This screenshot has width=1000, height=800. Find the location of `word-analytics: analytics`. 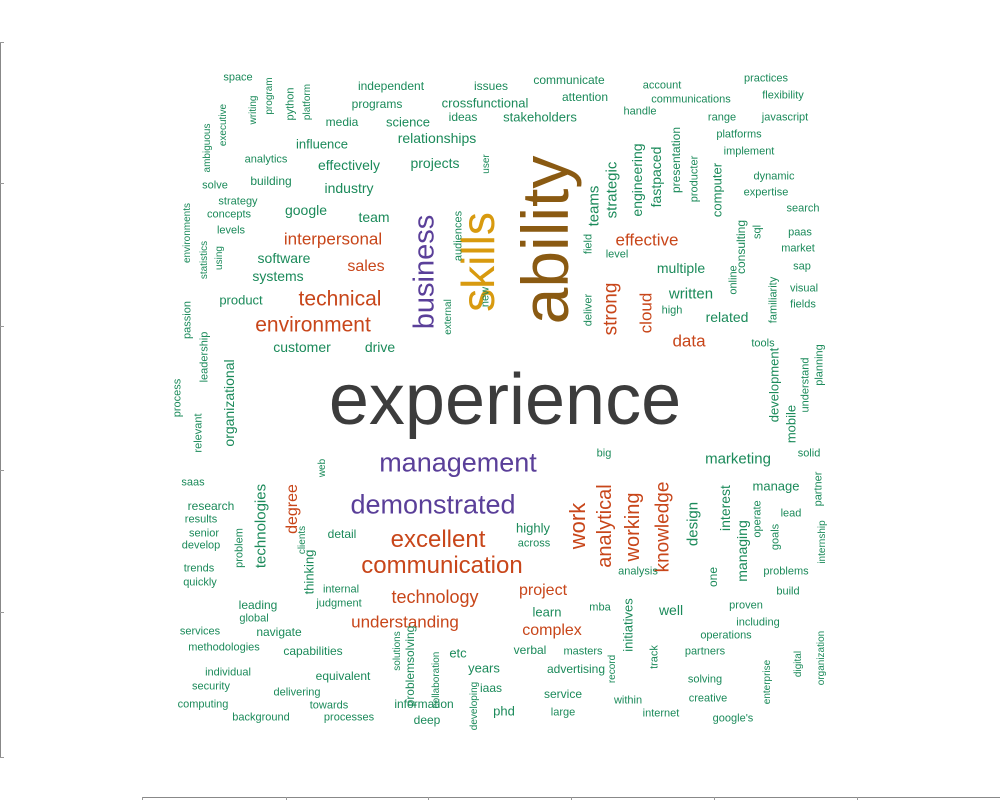

word-analytics: analytics is located at coordinates (266, 159).